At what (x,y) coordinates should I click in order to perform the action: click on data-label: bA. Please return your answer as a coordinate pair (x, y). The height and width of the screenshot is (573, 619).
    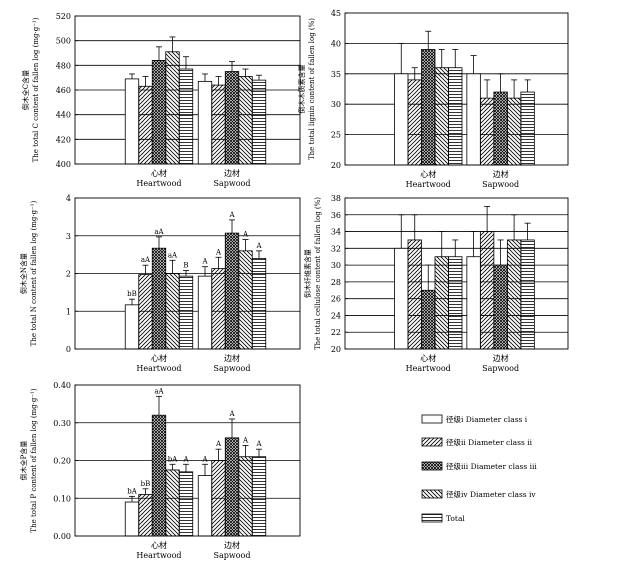
    Looking at the image, I should click on (173, 459).